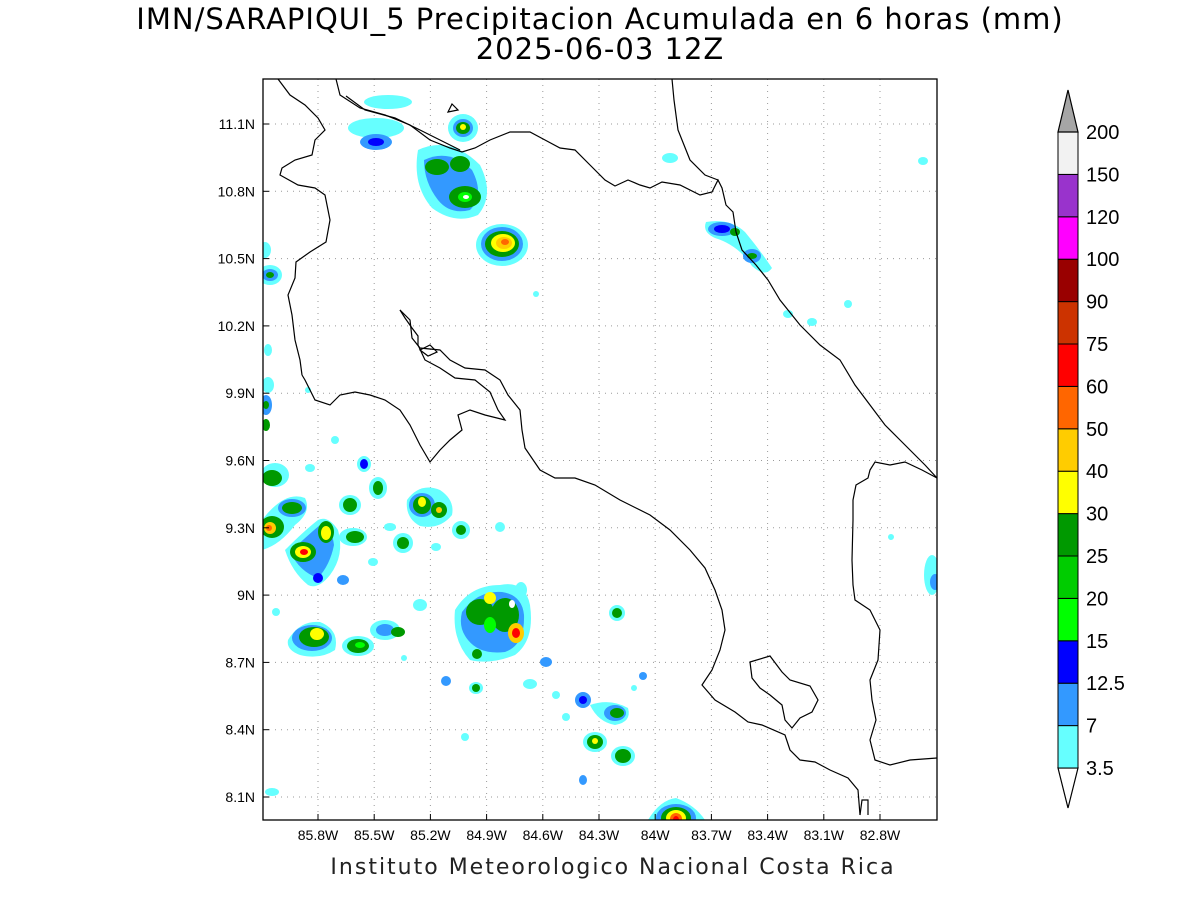  Describe the element at coordinates (404, 386) in the screenshot. I see `nicoya-peninsula` at that location.